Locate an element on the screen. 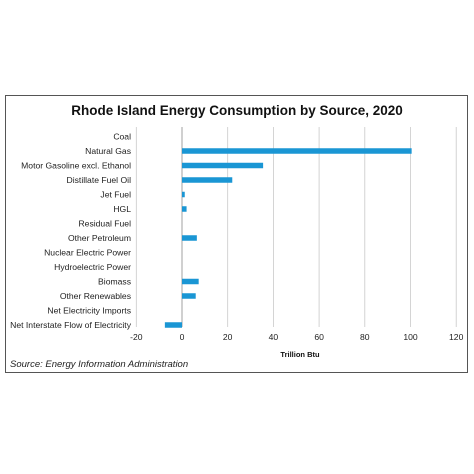 The height and width of the screenshot is (474, 474). category-label: Jet Fuel is located at coordinates (115, 195).